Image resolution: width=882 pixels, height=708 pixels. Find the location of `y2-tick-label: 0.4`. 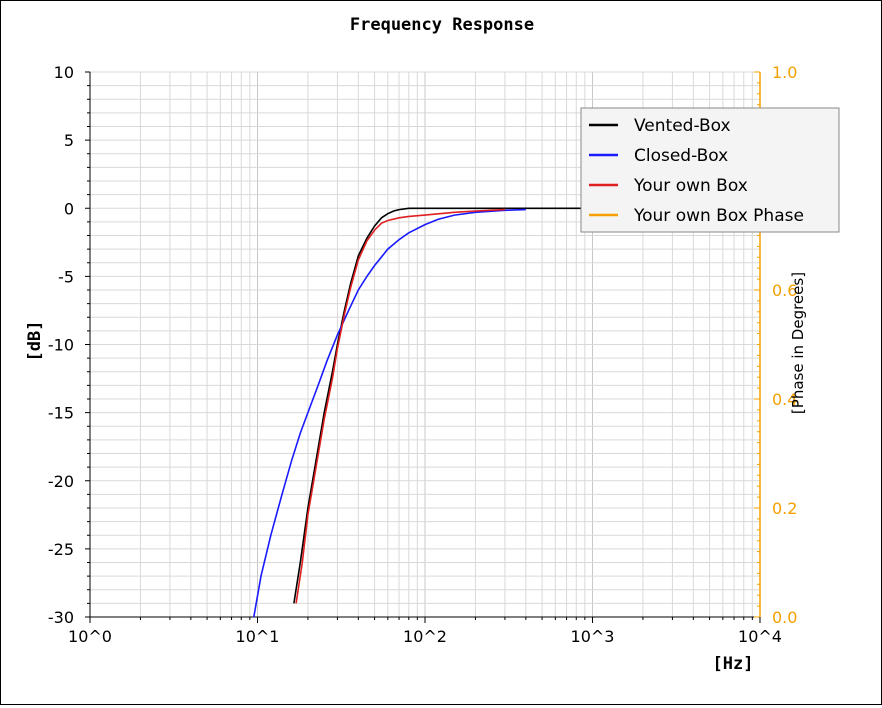

y2-tick-label: 0.4 is located at coordinates (784, 399).